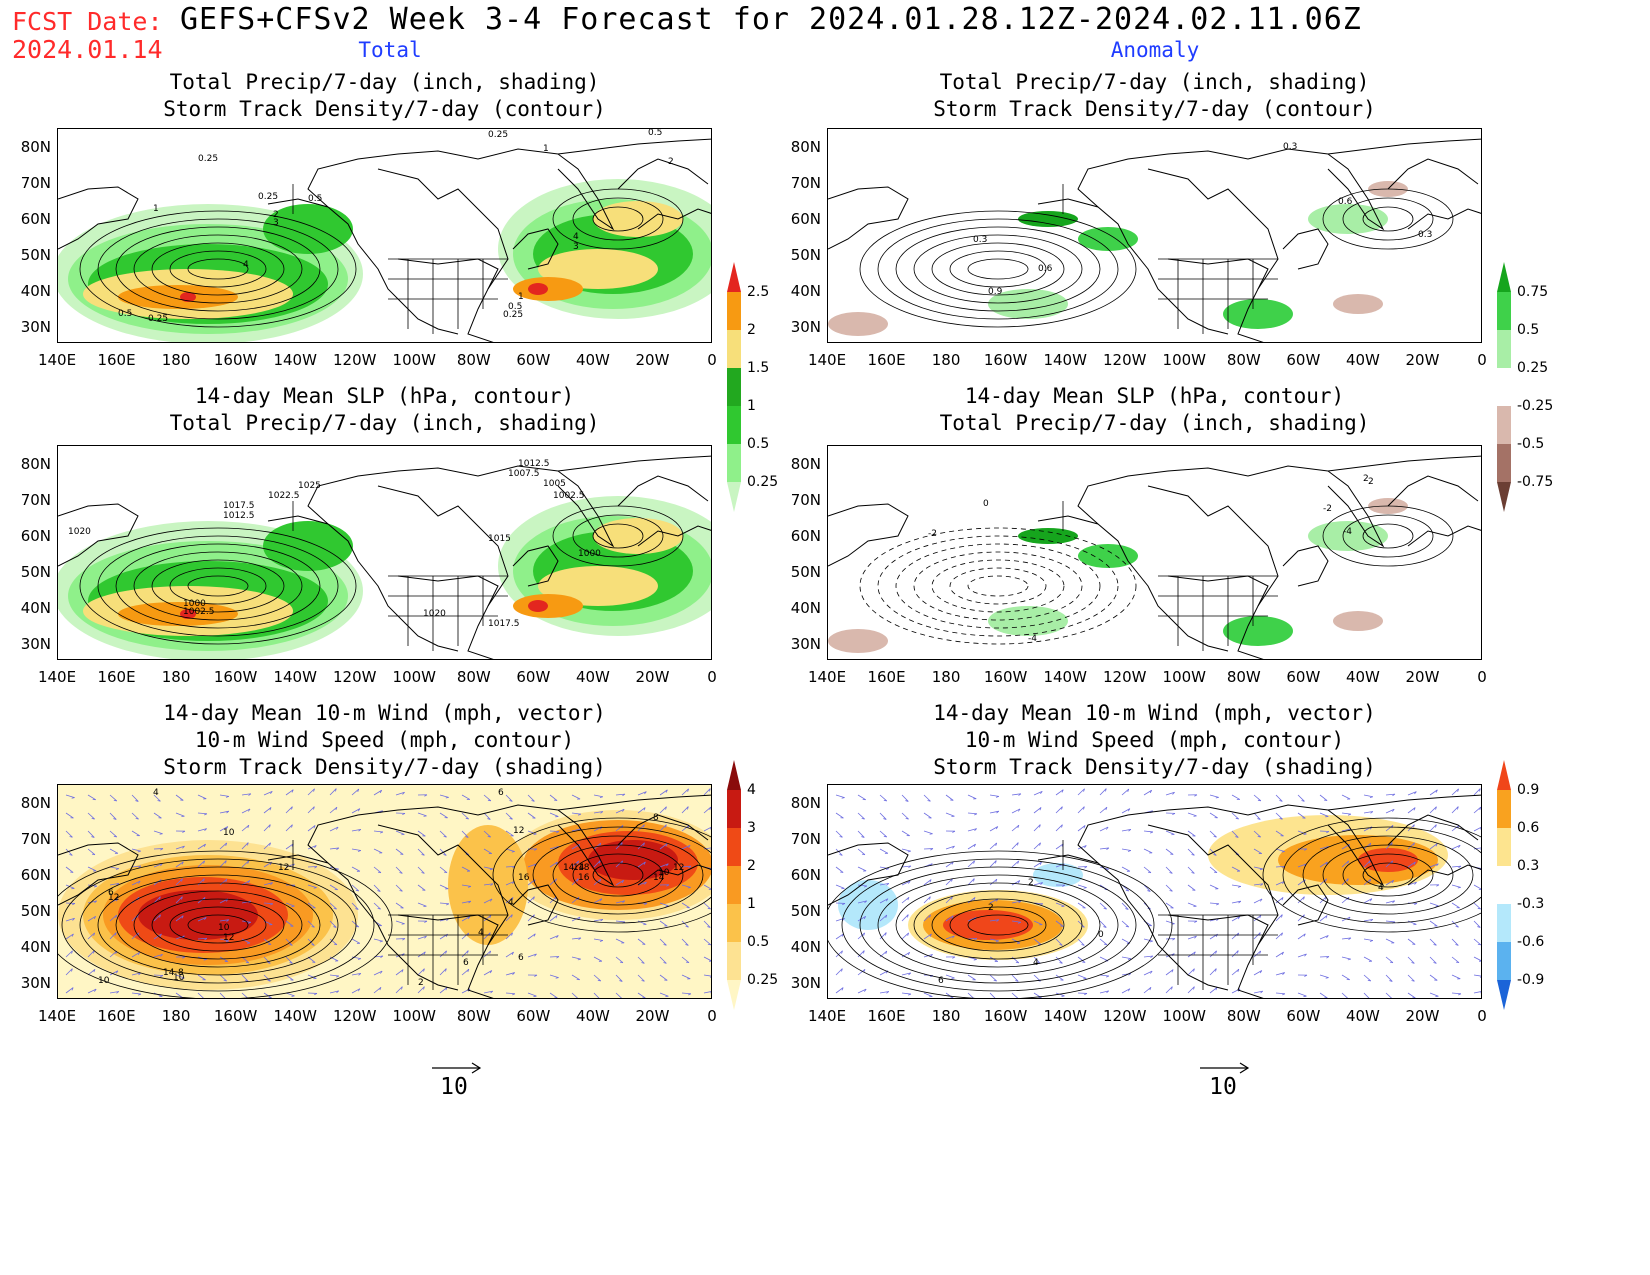 This screenshot has width=1650, height=1275. What do you see at coordinates (569, 496) in the screenshot?
I see `contour-label: 1002.5` at bounding box center [569, 496].